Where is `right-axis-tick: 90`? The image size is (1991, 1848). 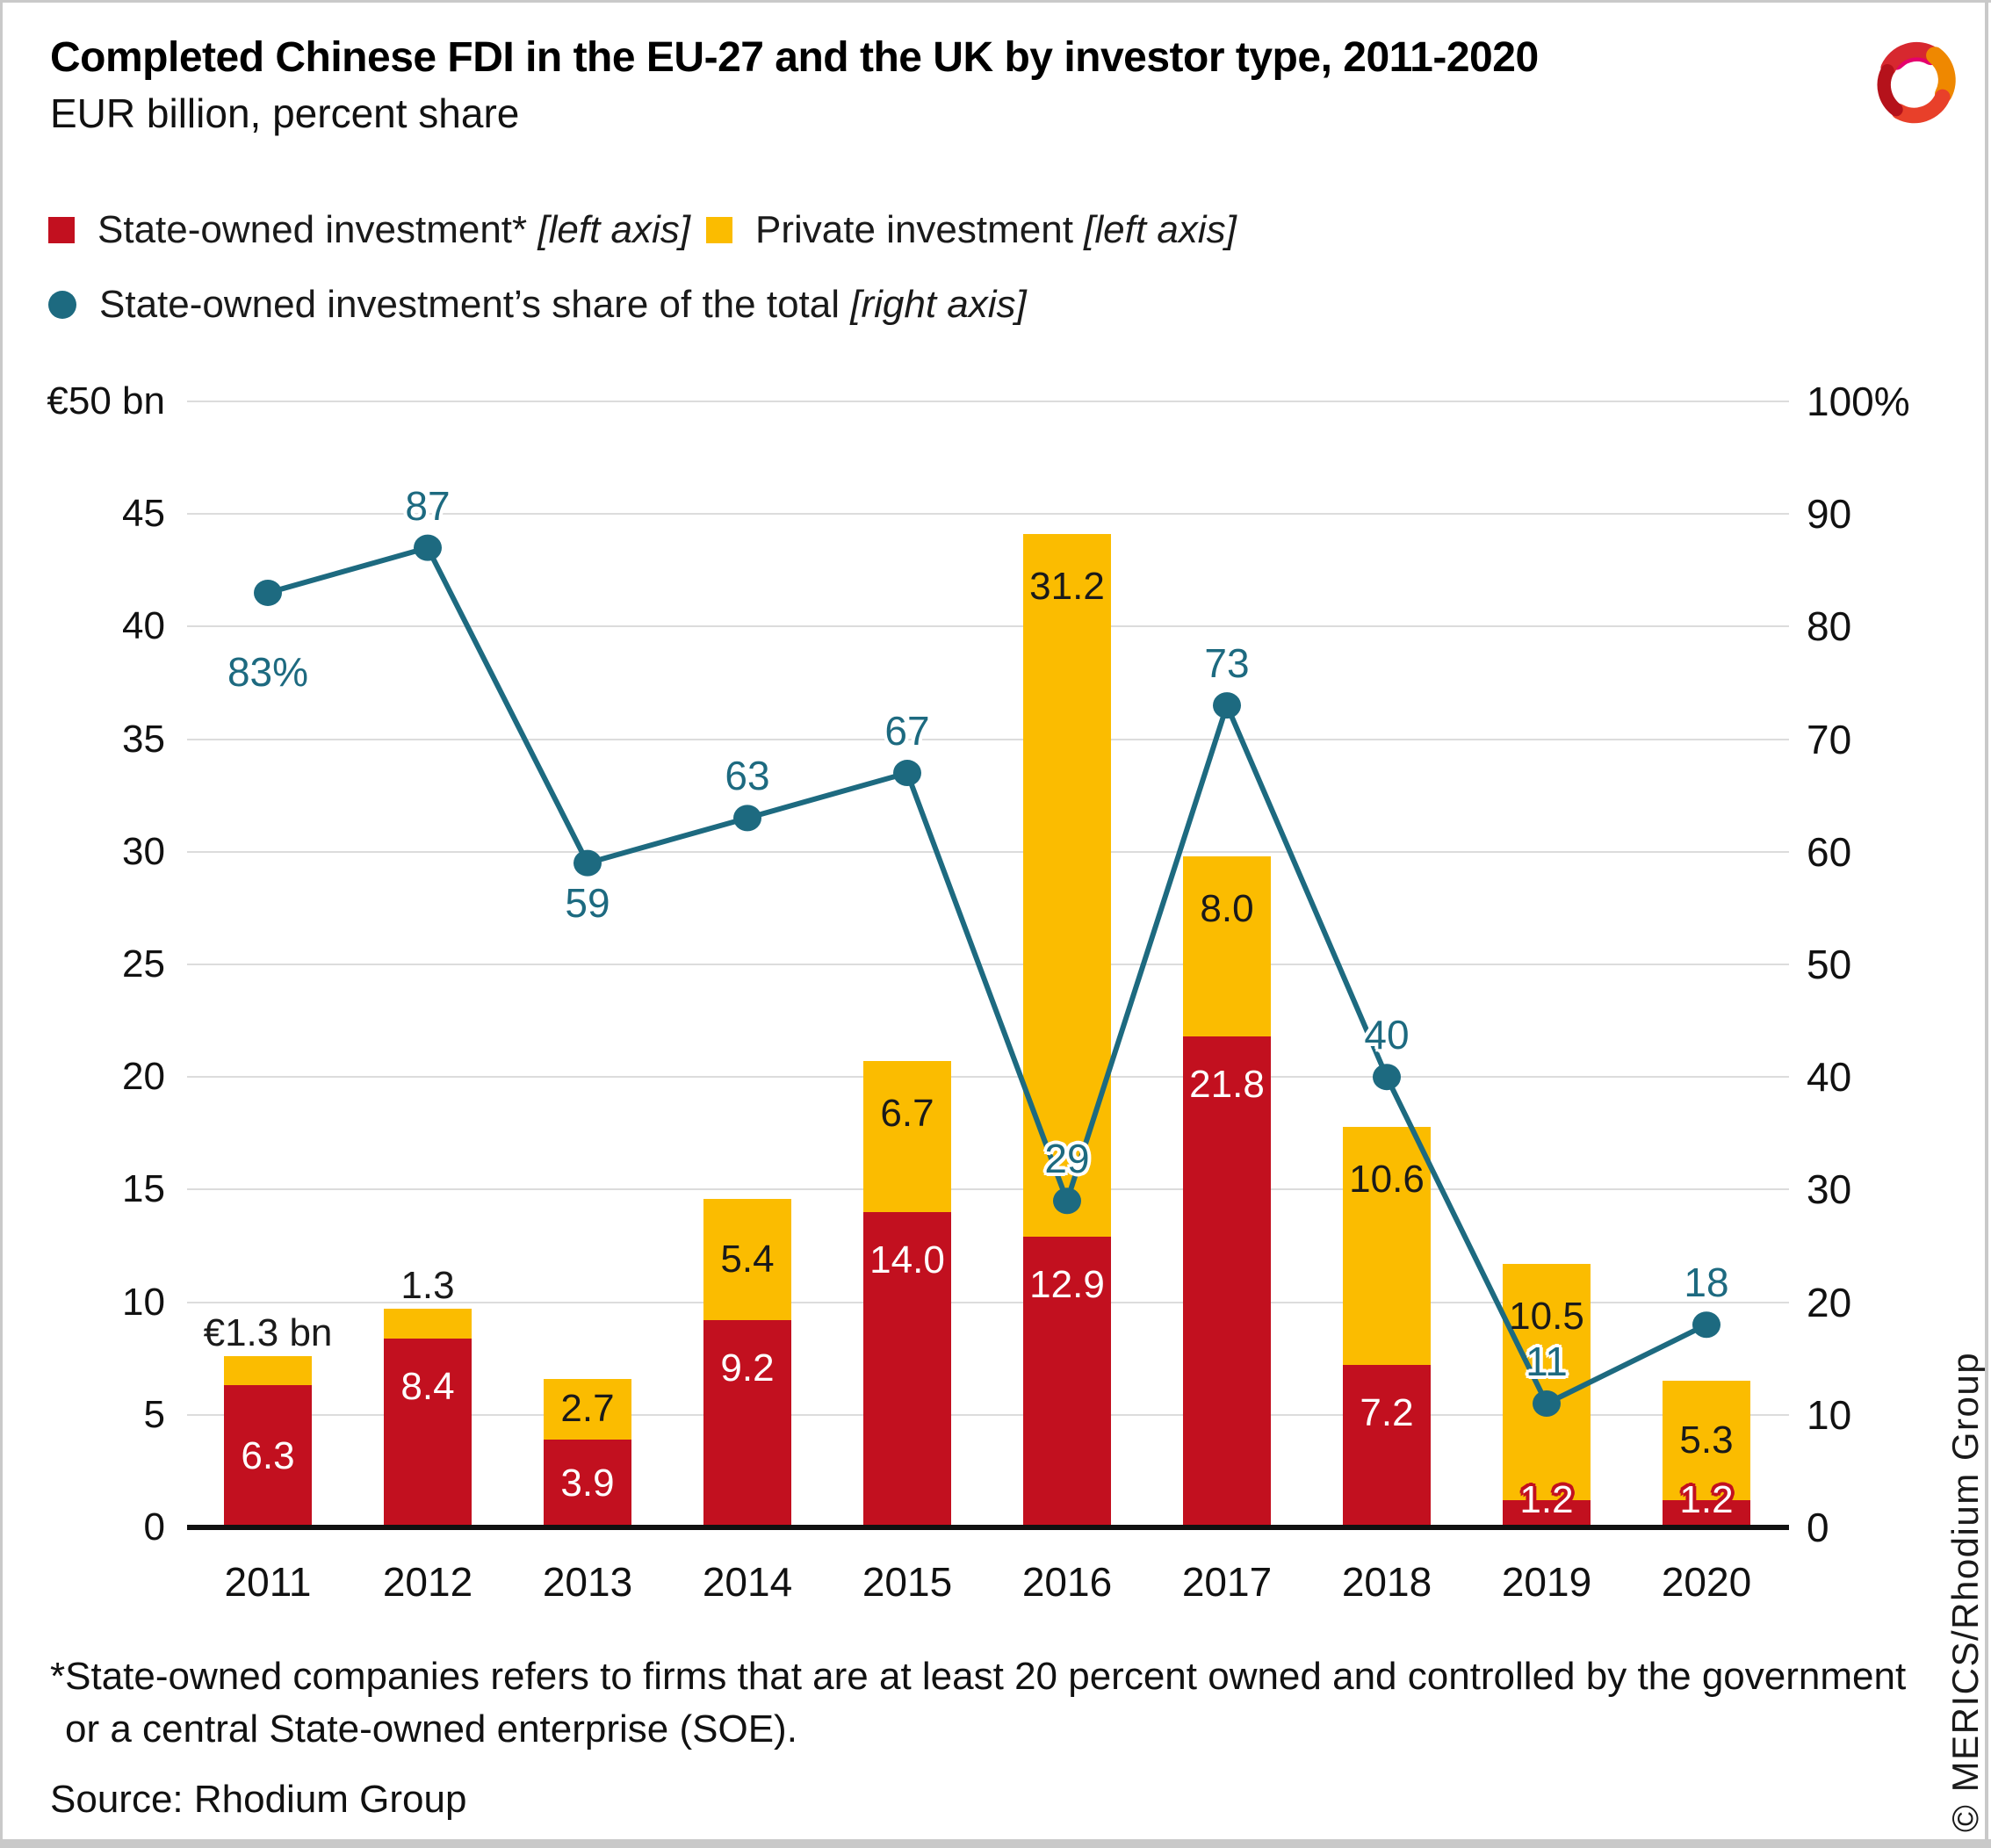
right-axis-tick: 90 is located at coordinates (1829, 514).